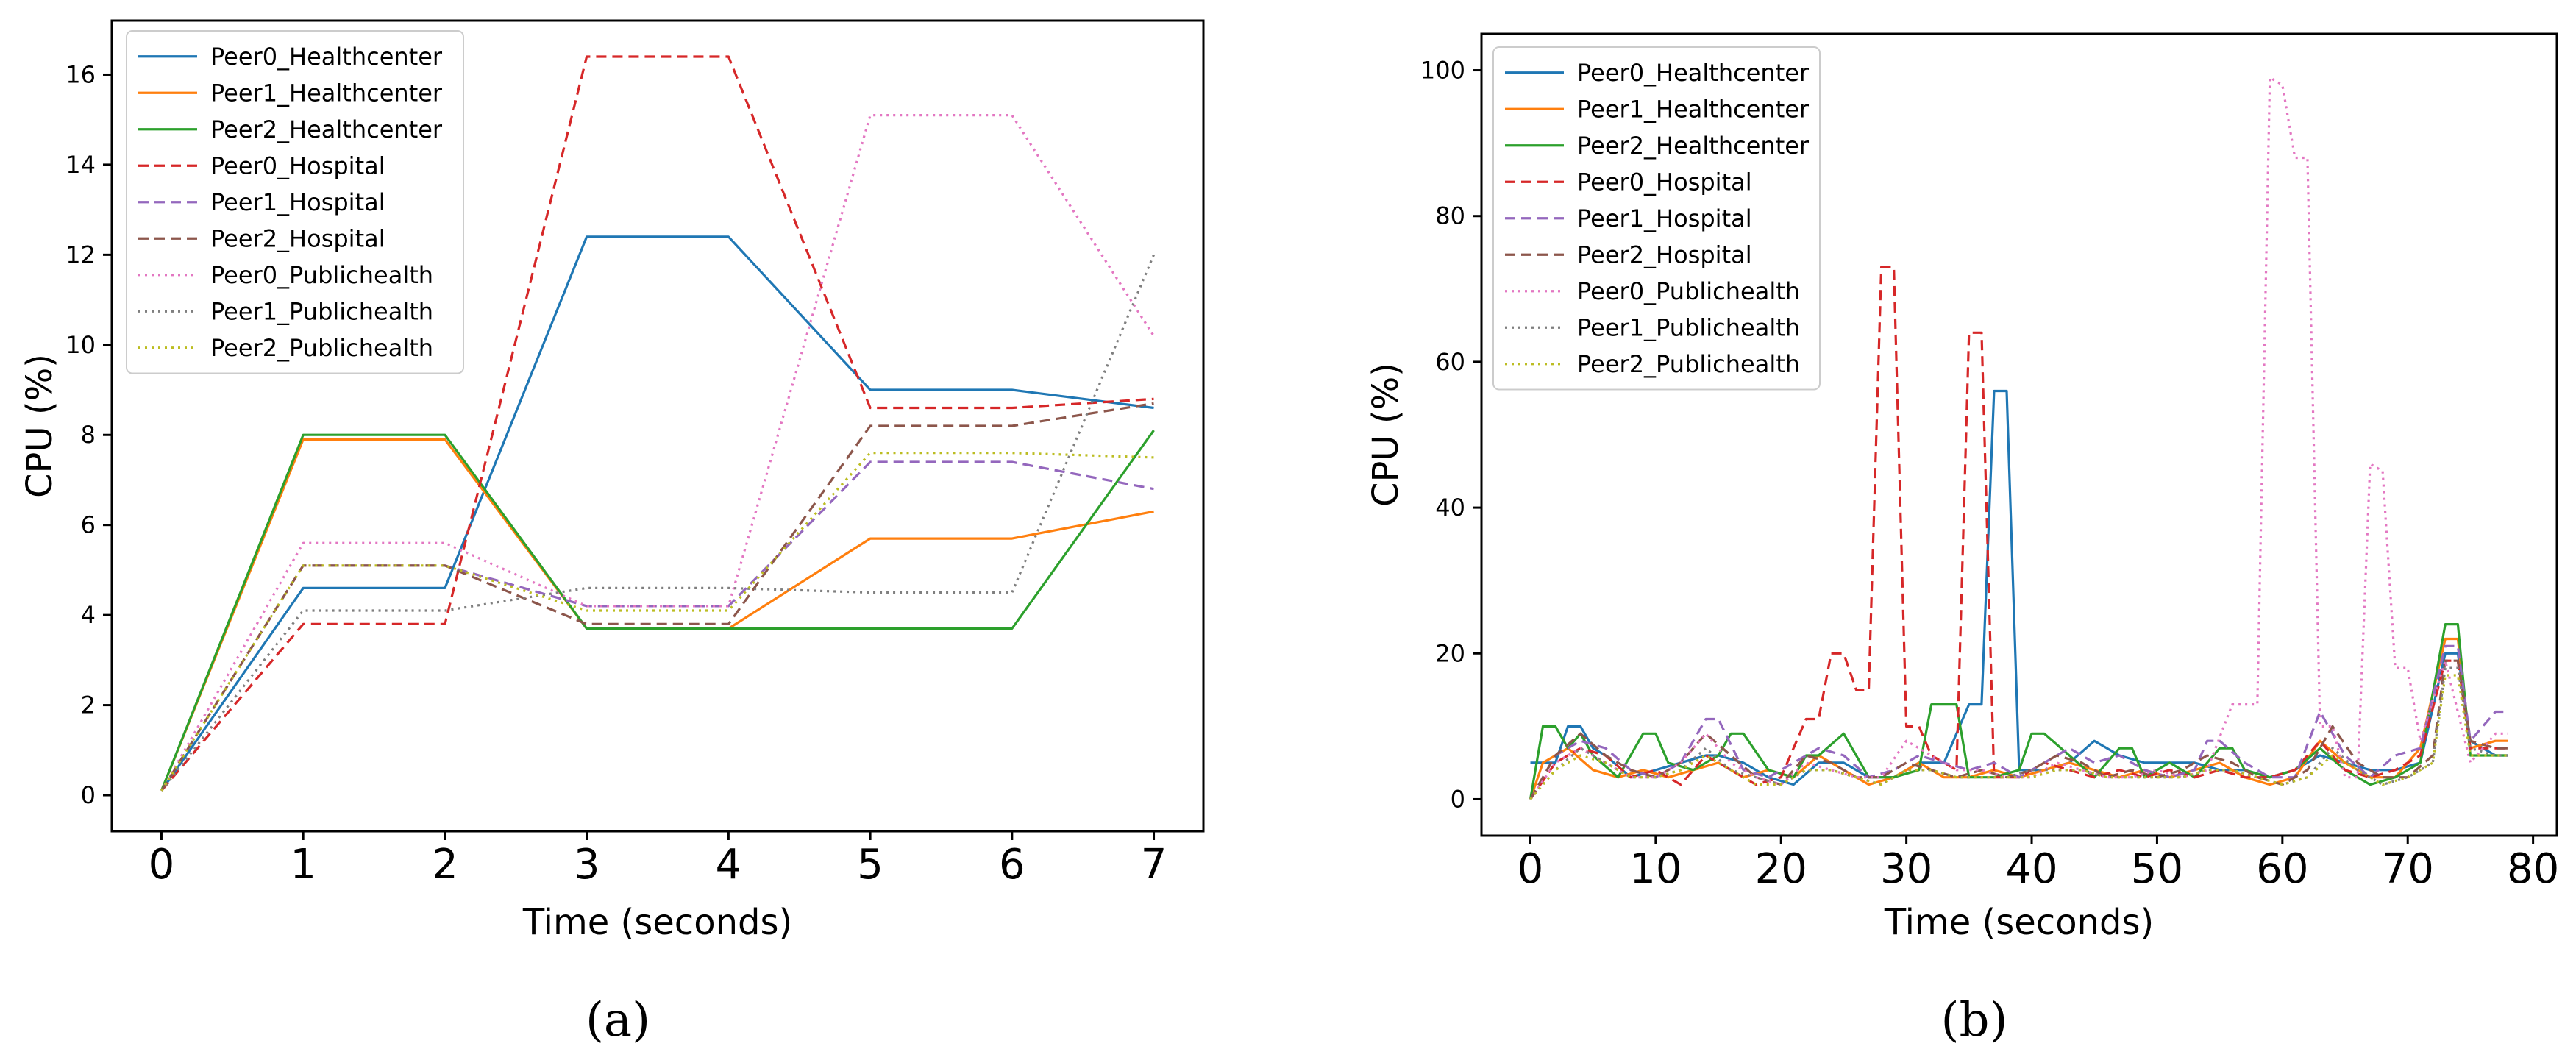 The image size is (2576, 1060). Describe the element at coordinates (1450, 508) in the screenshot. I see `chart-b-y-tick-label: 40` at that location.